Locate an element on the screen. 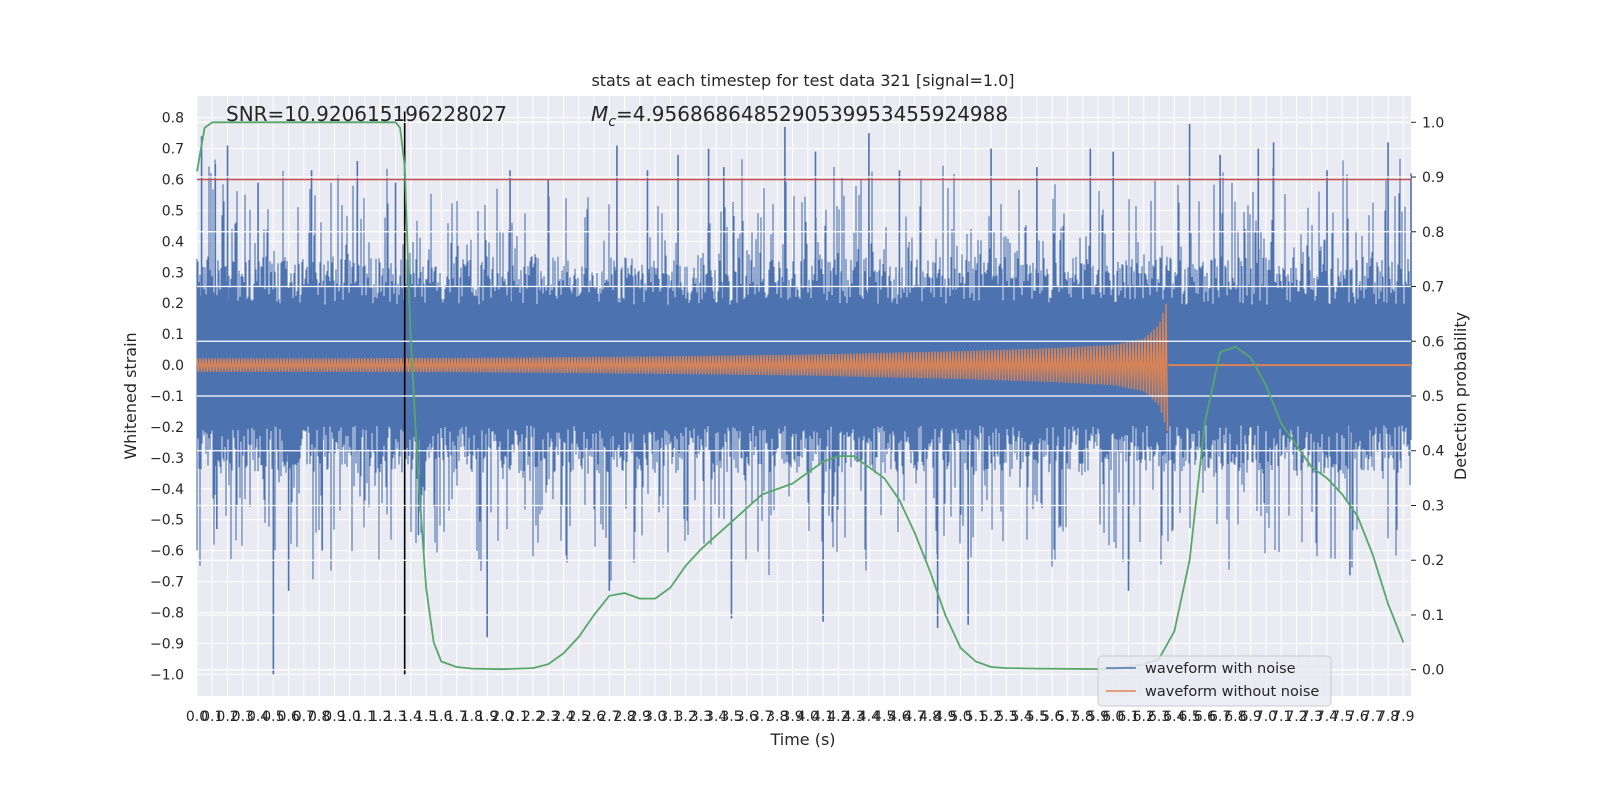 Image resolution: width=1600 pixels, height=804 pixels. x-tick-label: 1.8 is located at coordinates (472, 717).